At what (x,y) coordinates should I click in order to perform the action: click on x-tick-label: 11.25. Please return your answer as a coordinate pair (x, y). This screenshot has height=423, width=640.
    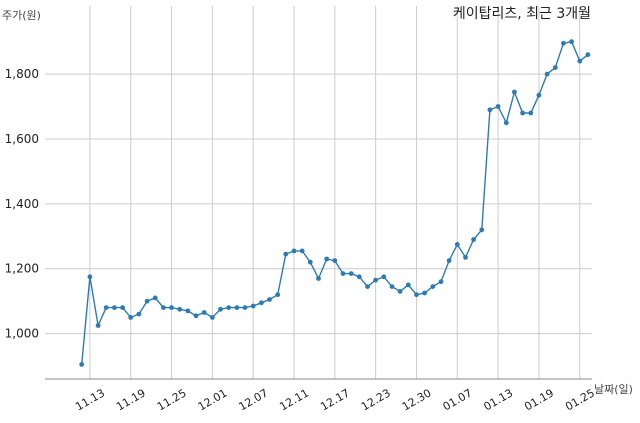
    Looking at the image, I should click on (172, 399).